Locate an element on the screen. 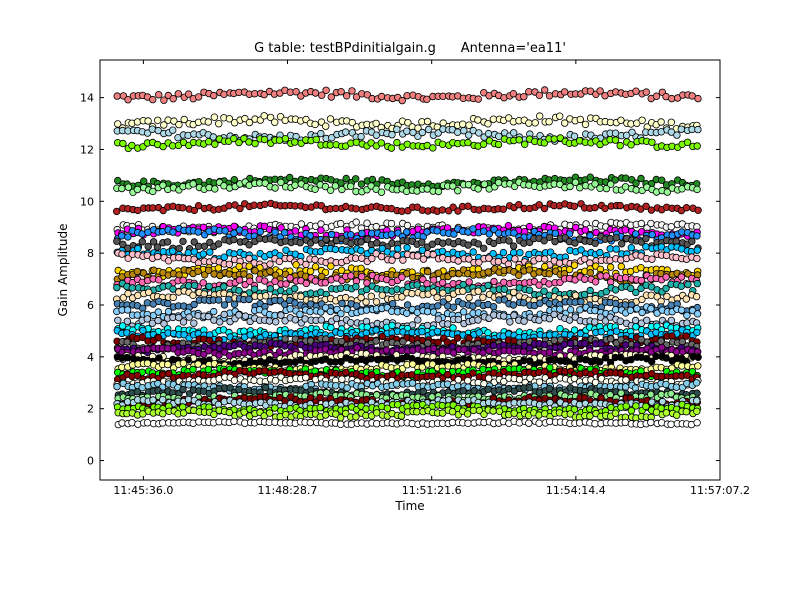 The image size is (800, 600). x-tick-label: 11:51:21.6 is located at coordinates (432, 490).